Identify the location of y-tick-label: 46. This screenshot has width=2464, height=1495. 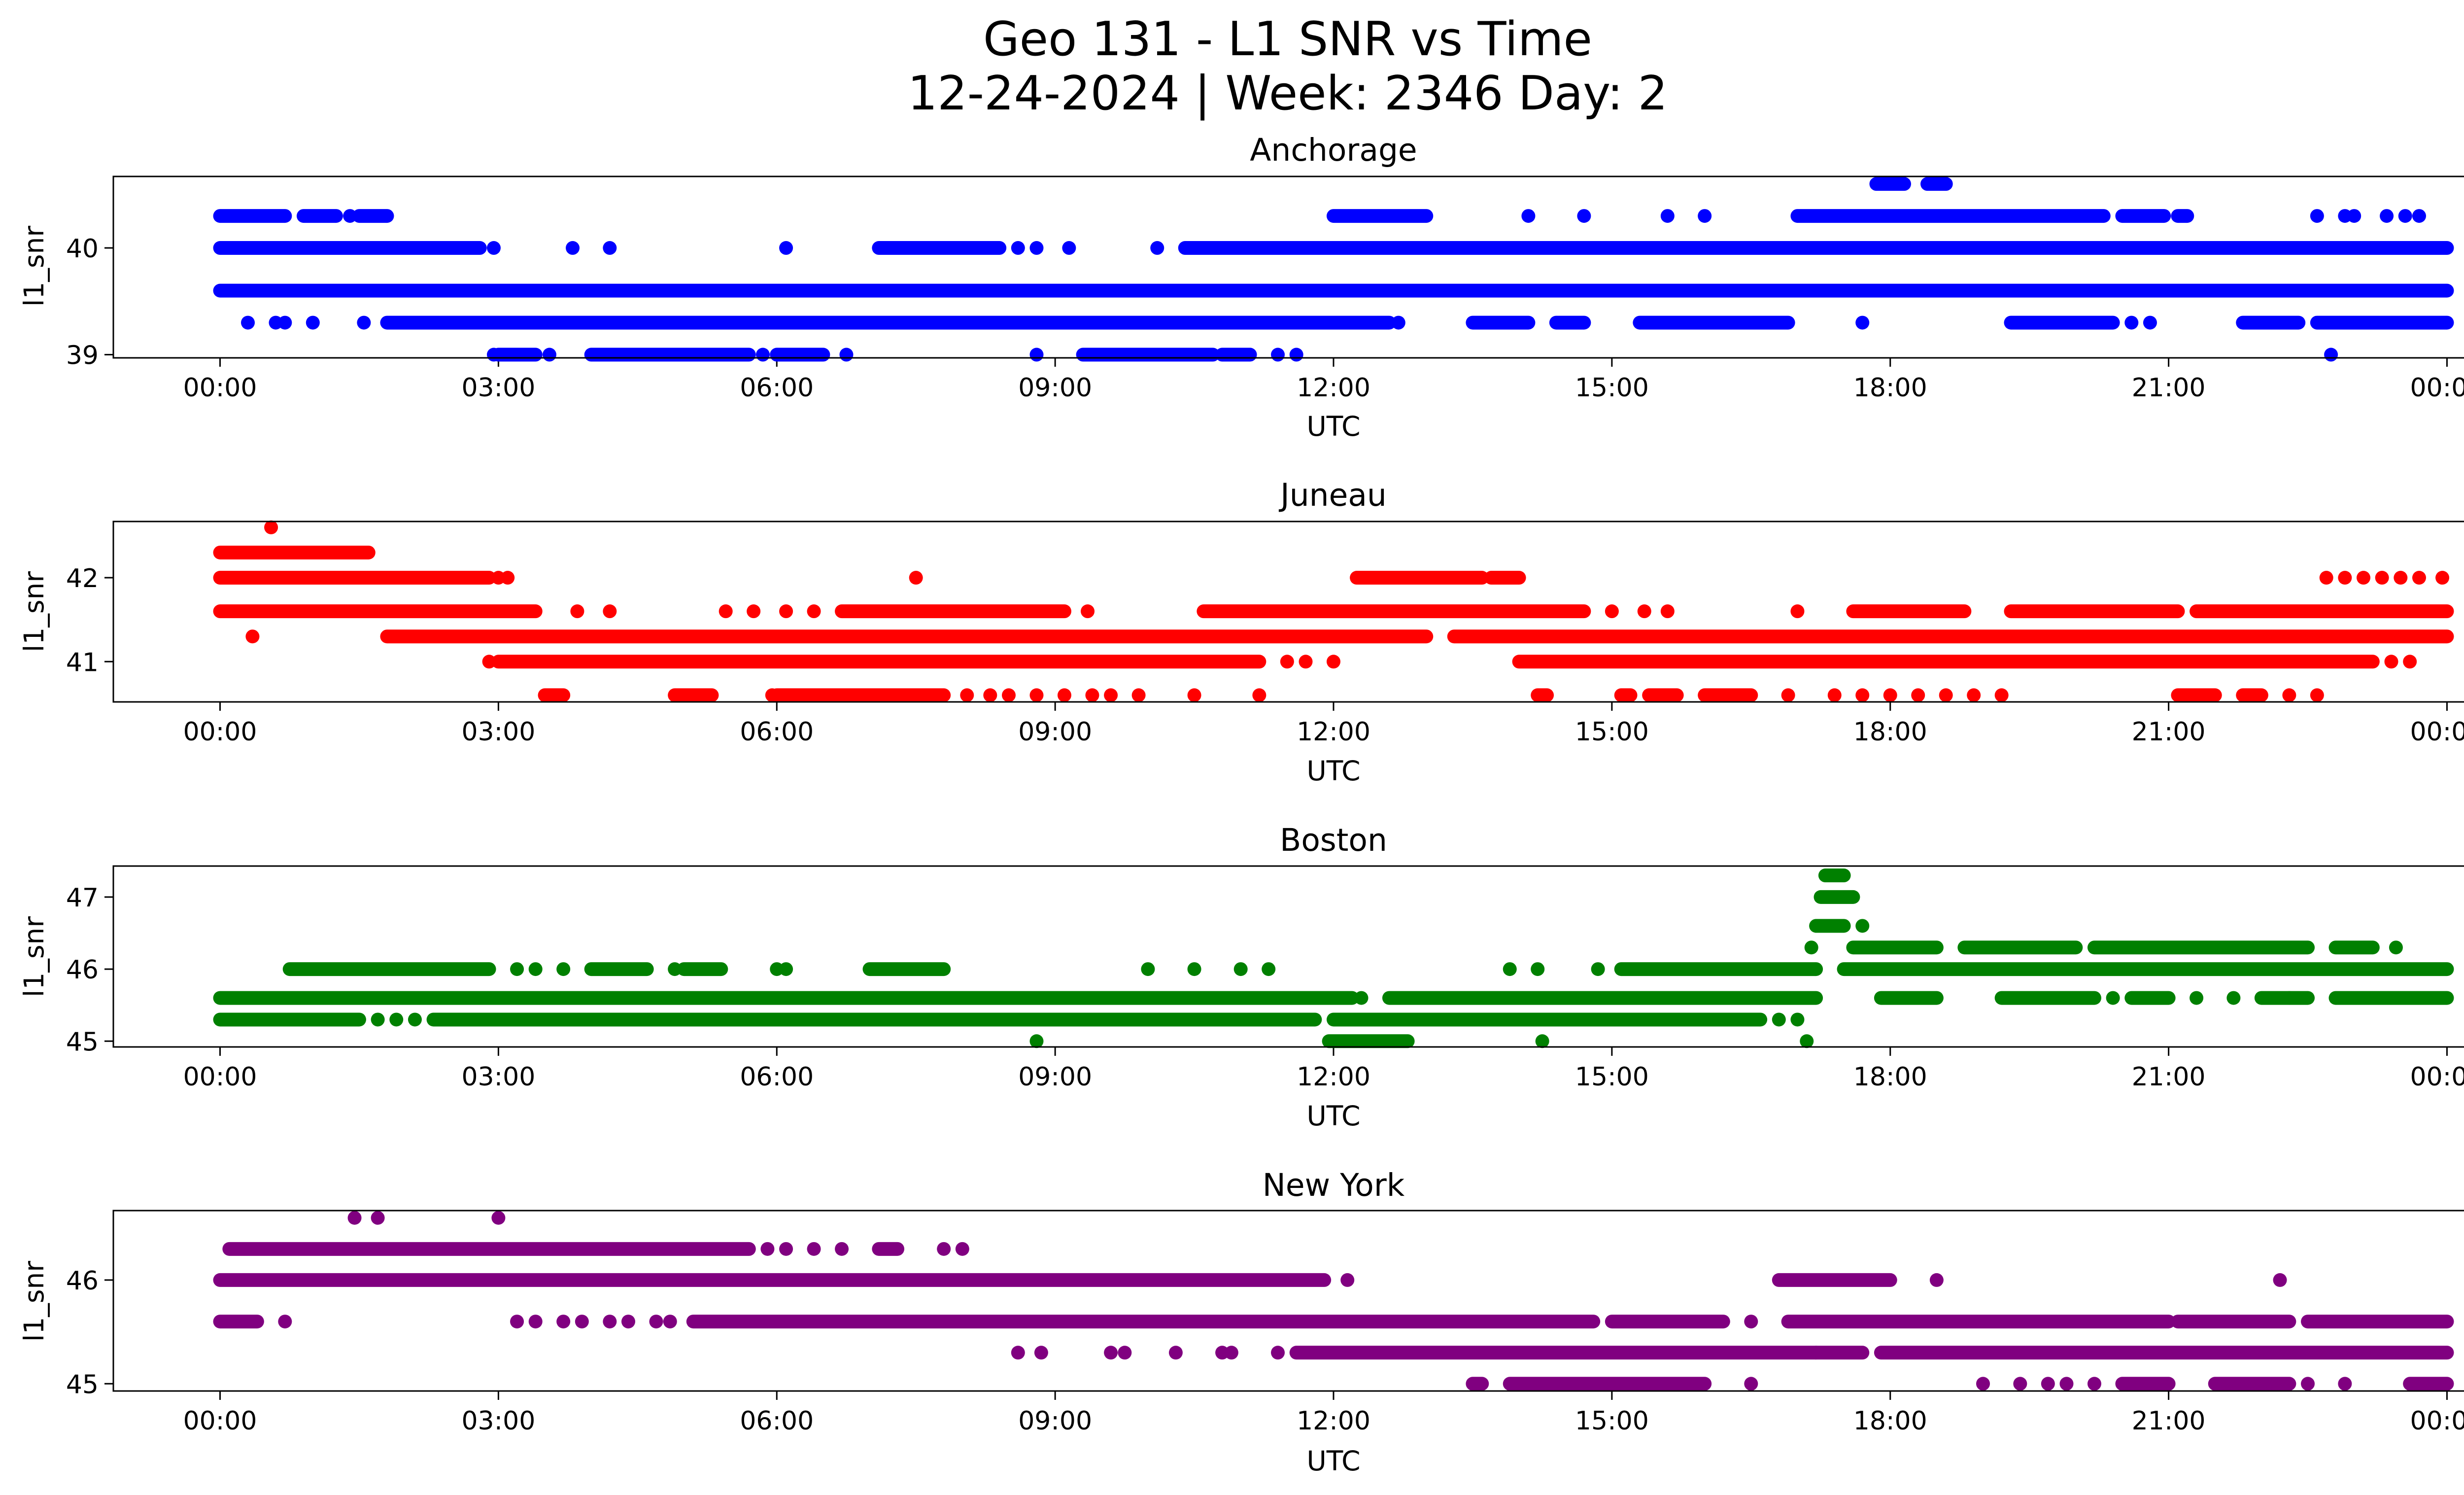
(82, 970).